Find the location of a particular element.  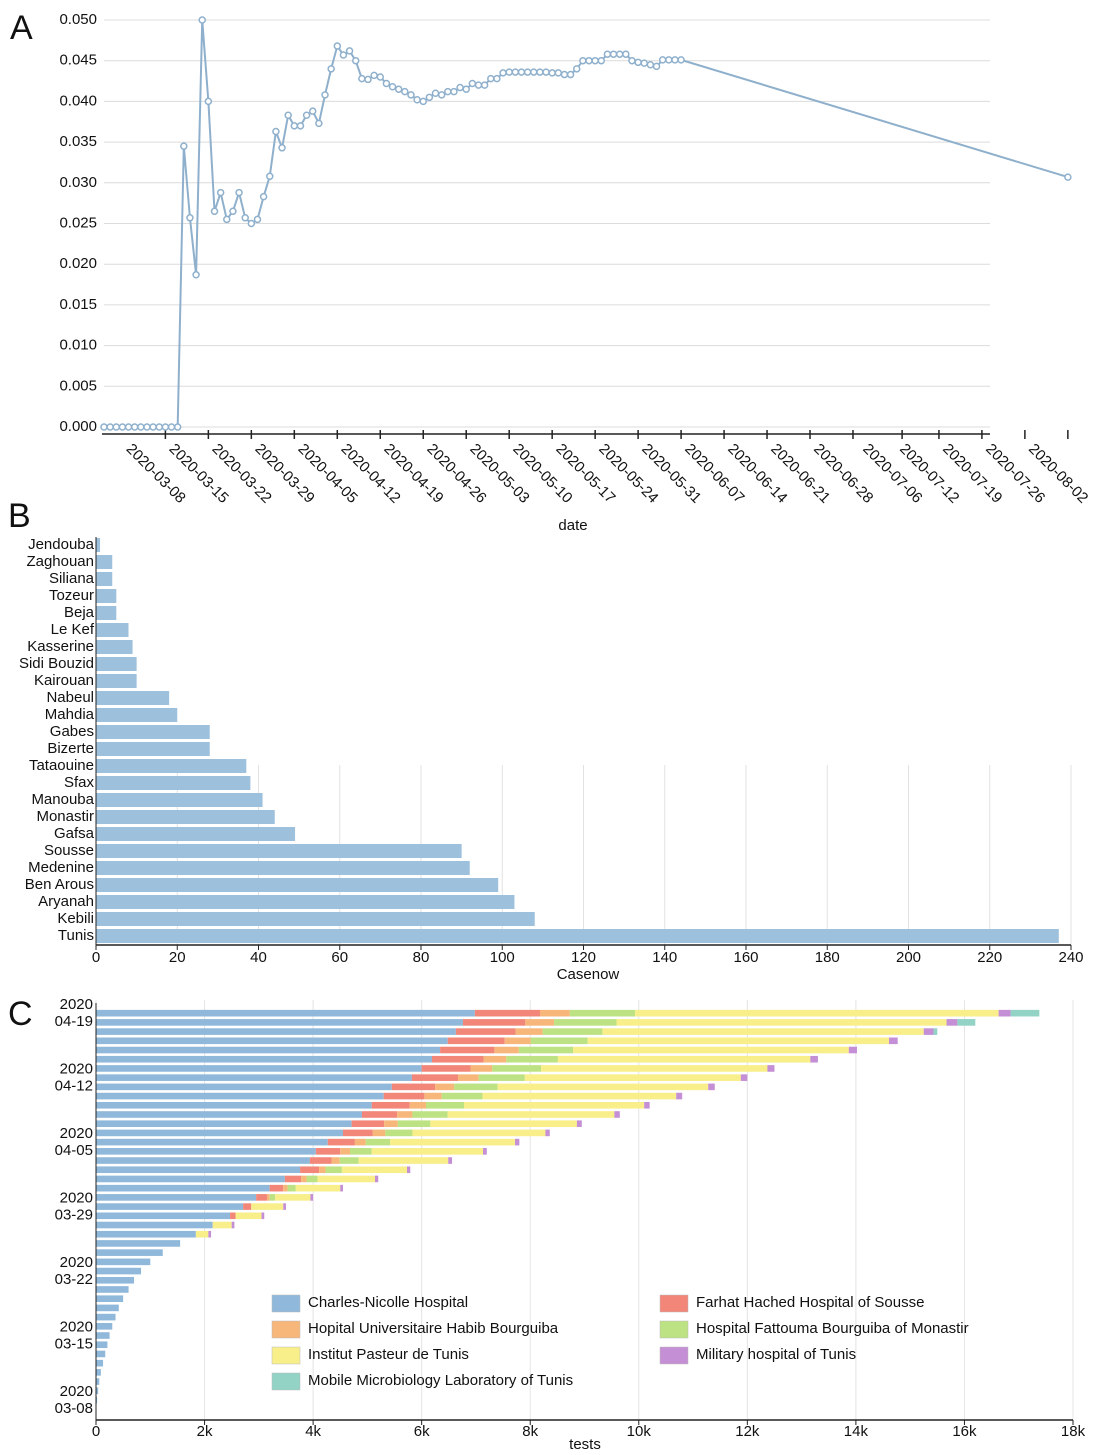

y-tick-label: Bizerte is located at coordinates (70, 748).